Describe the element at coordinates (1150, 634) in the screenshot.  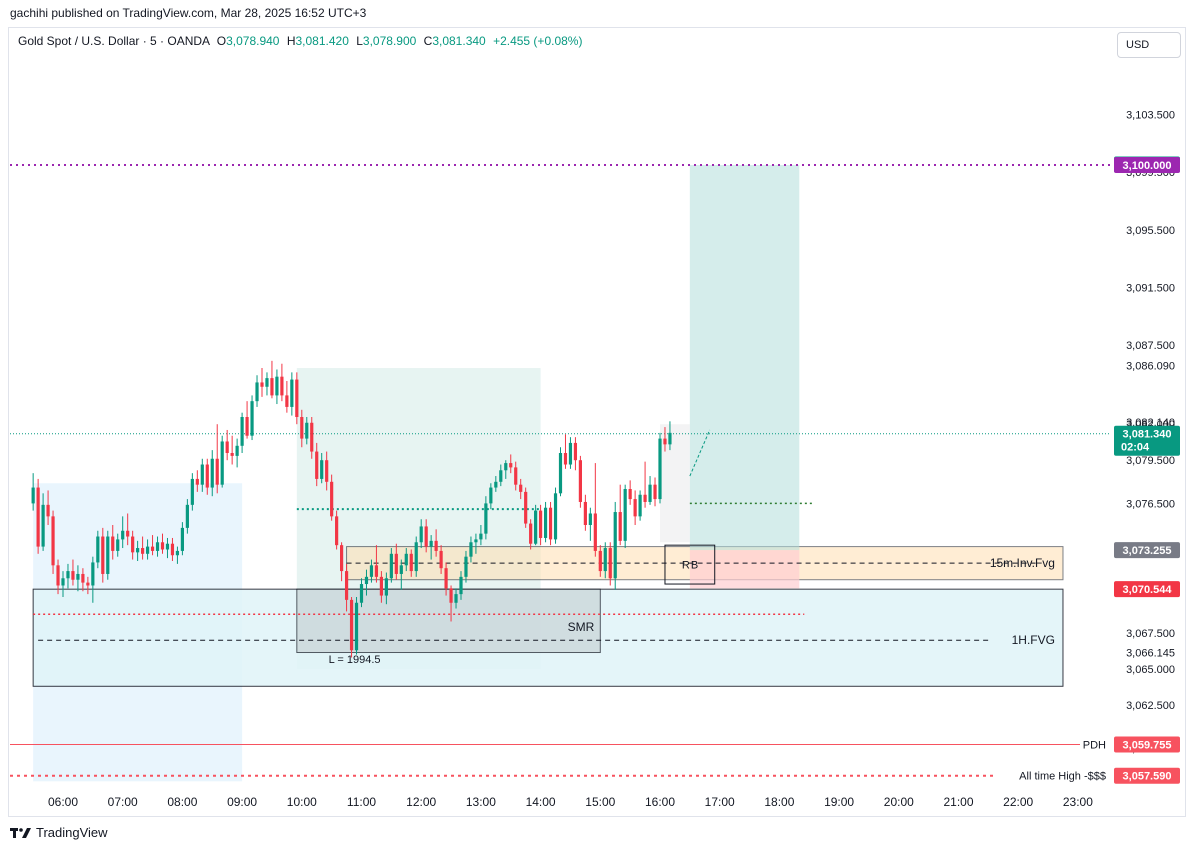
I see `y-tick-label: 3,067.500` at that location.